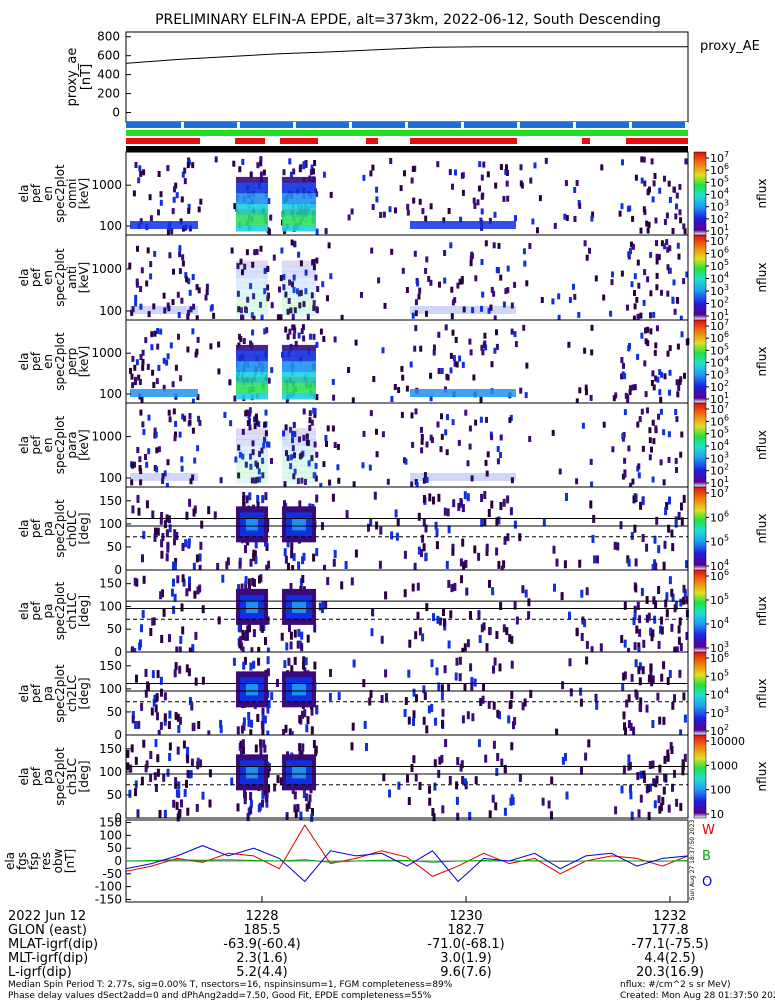 This screenshot has height=1000, width=775. Describe the element at coordinates (108, 887) in the screenshot. I see `fgs-ytick-label: -100` at that location.